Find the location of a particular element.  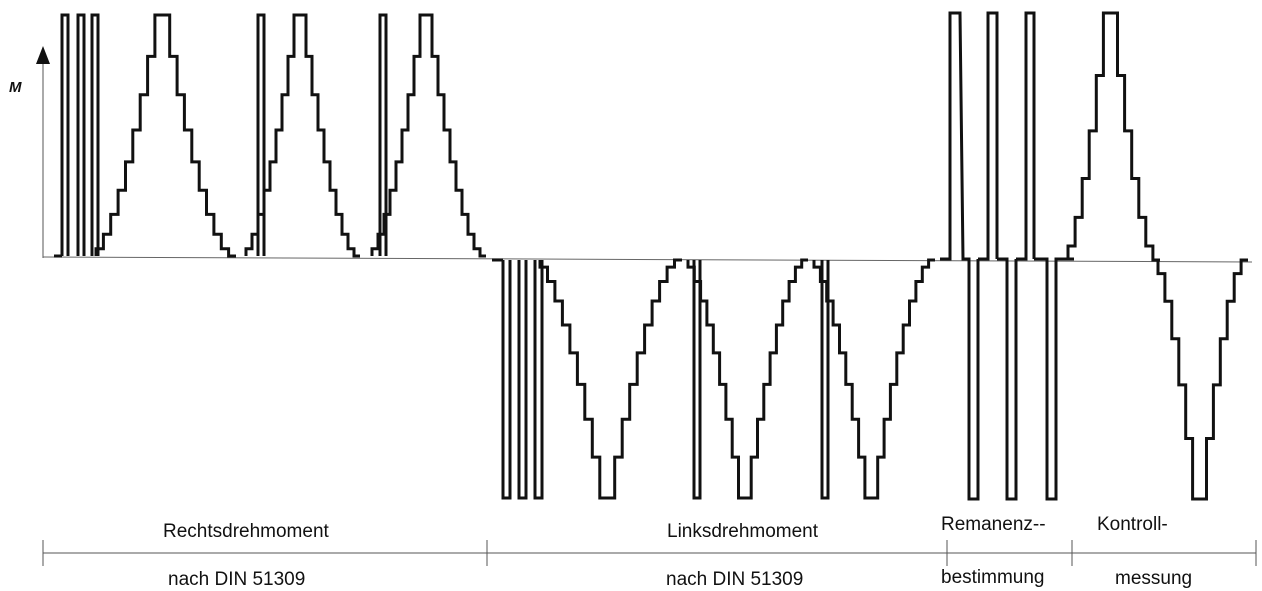

axis-label-m: M is located at coordinates (15, 87).